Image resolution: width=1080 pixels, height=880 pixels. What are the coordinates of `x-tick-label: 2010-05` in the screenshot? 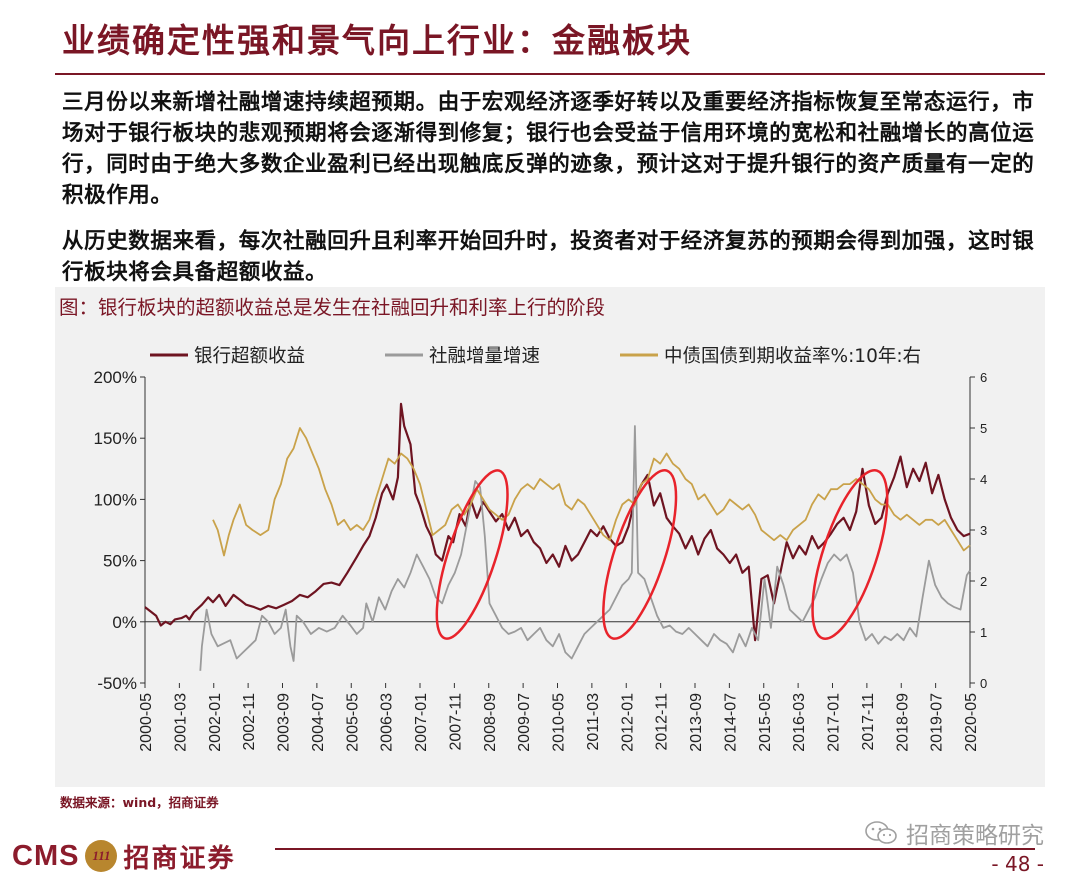 It's located at (559, 722).